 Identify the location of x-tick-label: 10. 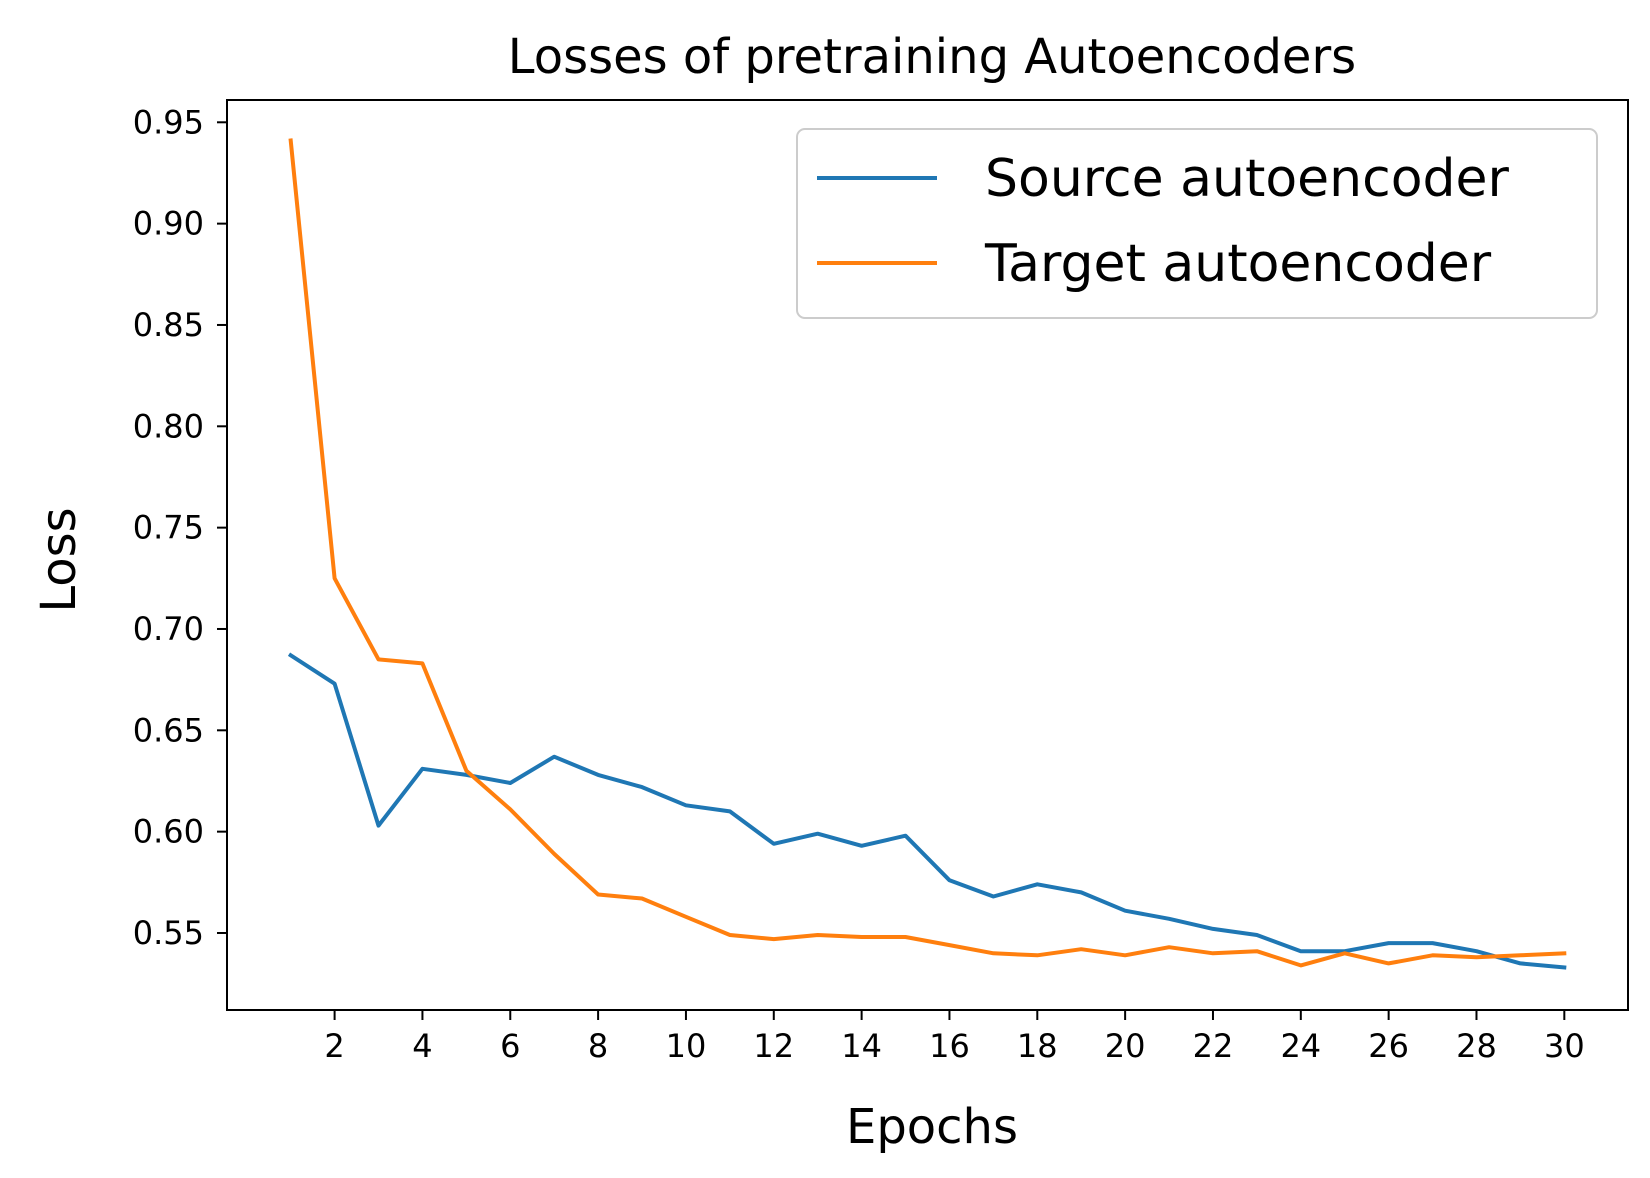
(686, 1046).